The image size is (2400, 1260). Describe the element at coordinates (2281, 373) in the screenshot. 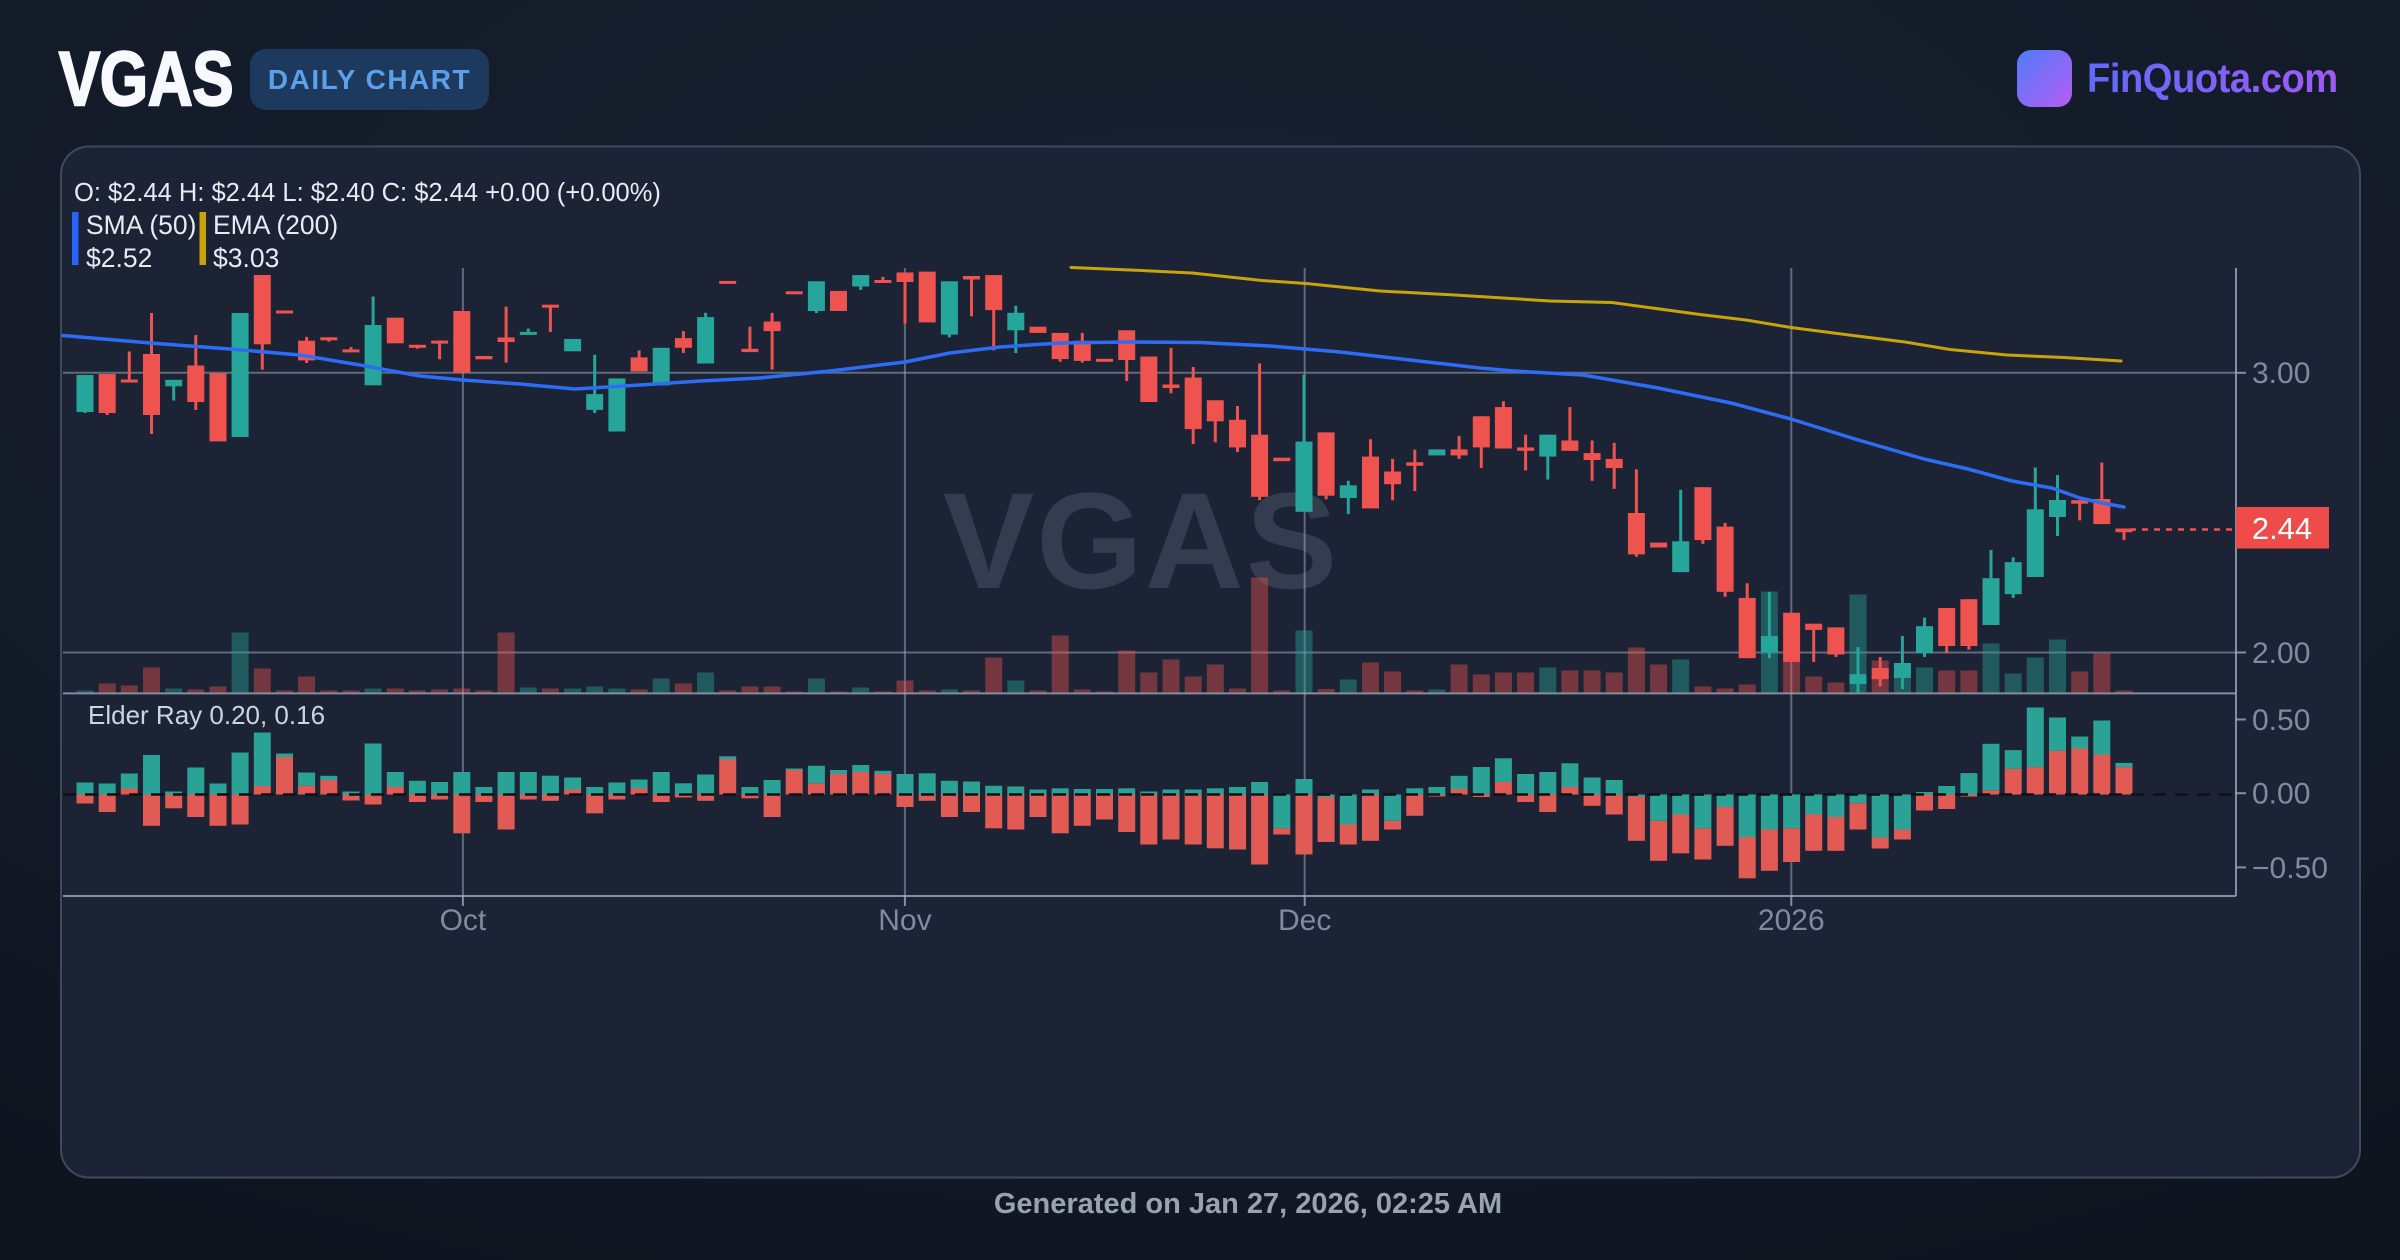

I see `svg-text: 3.00` at that location.